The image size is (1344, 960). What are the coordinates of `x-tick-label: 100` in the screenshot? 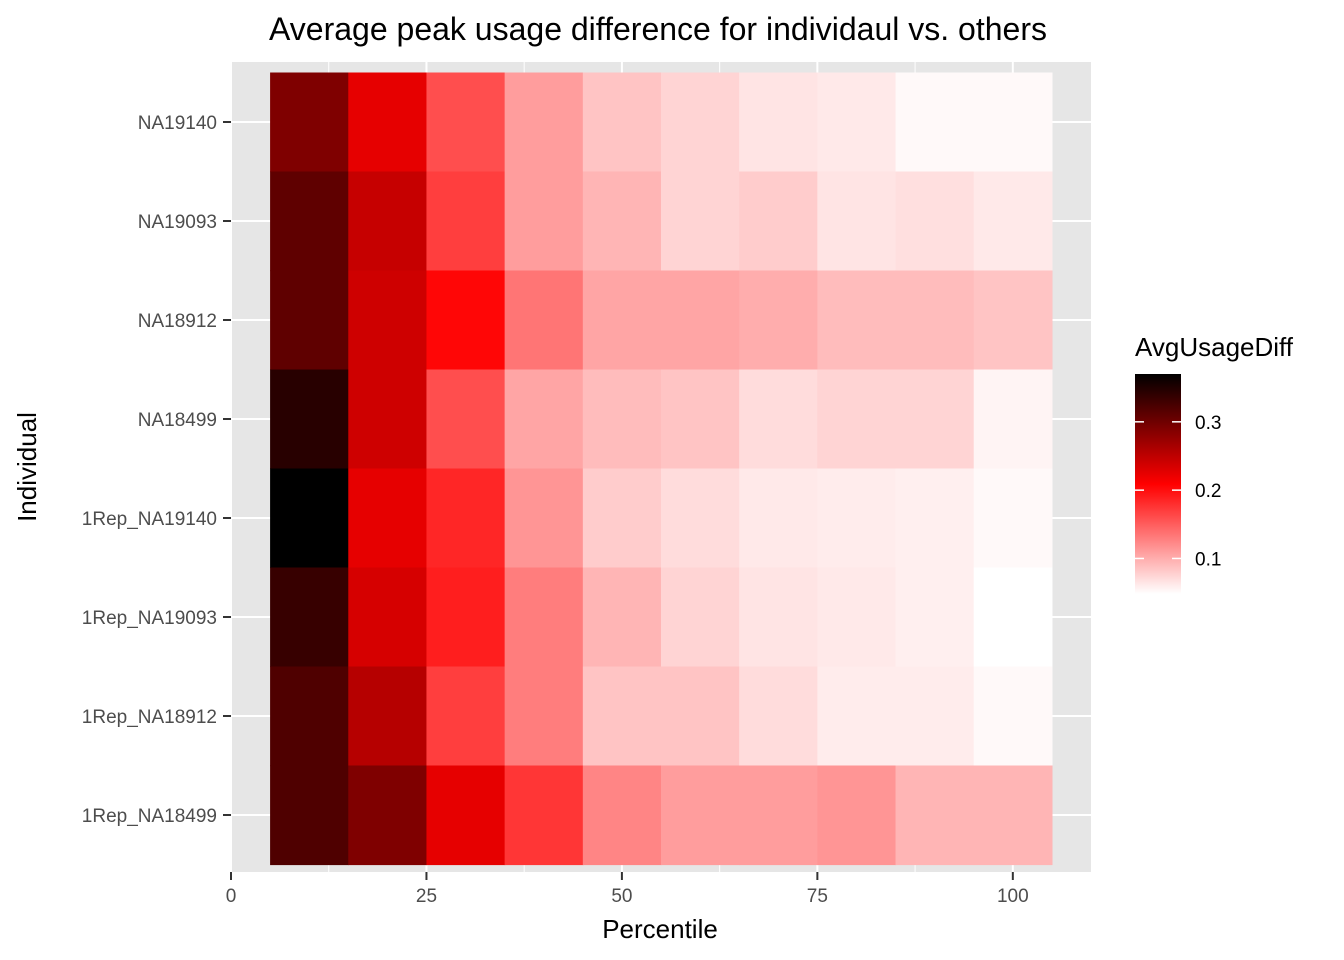 It's located at (1013, 896).